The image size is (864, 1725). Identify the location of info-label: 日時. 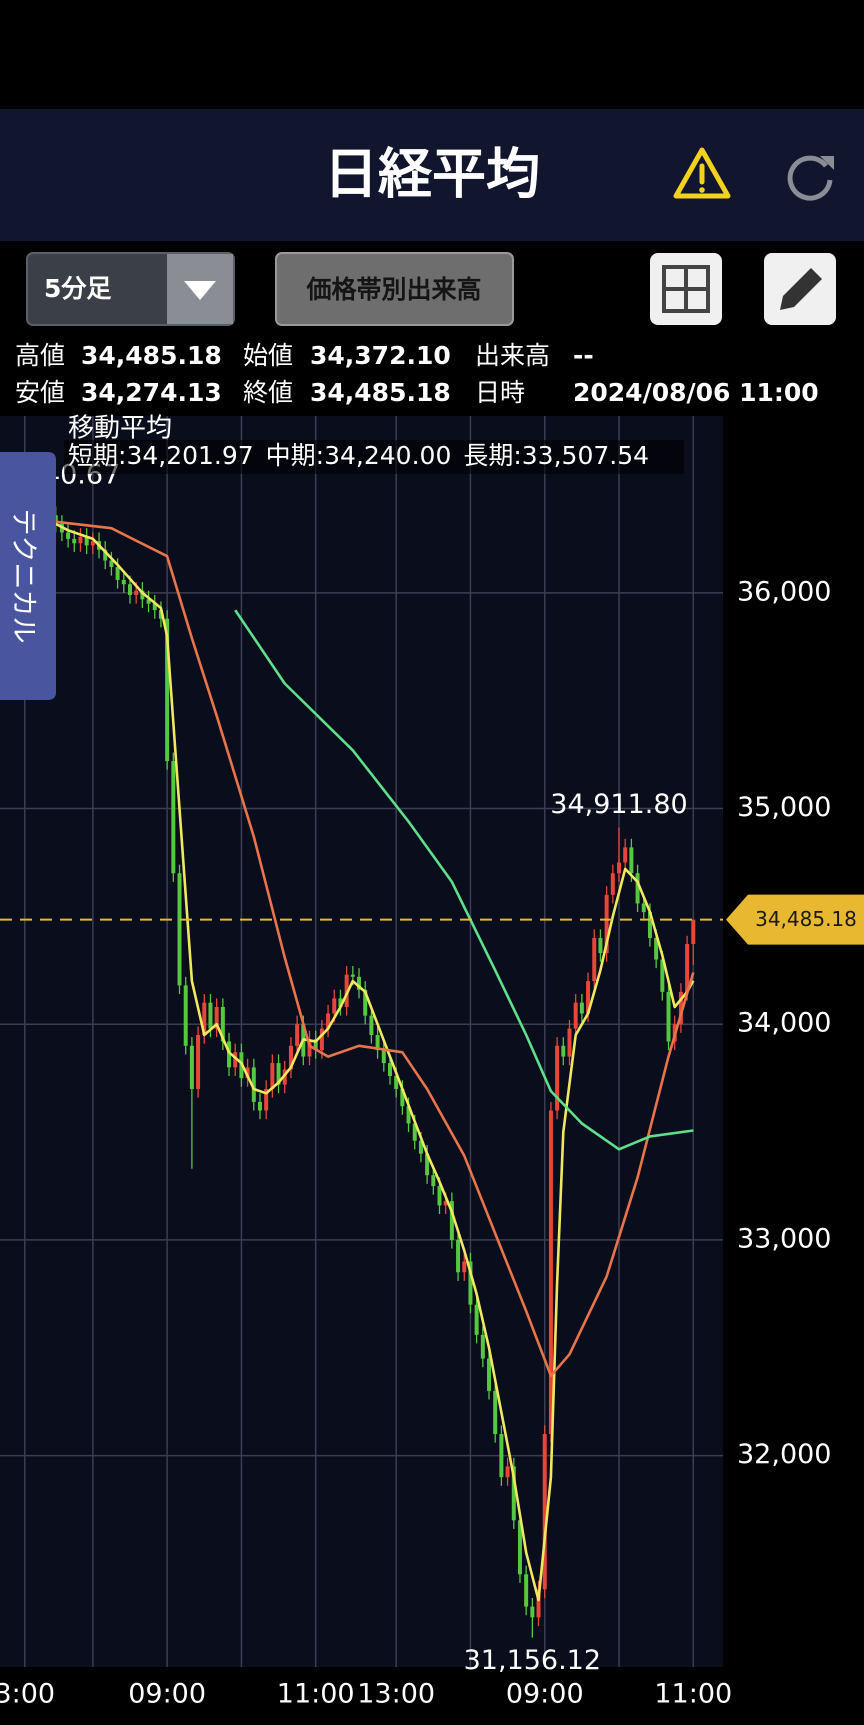
(500, 392).